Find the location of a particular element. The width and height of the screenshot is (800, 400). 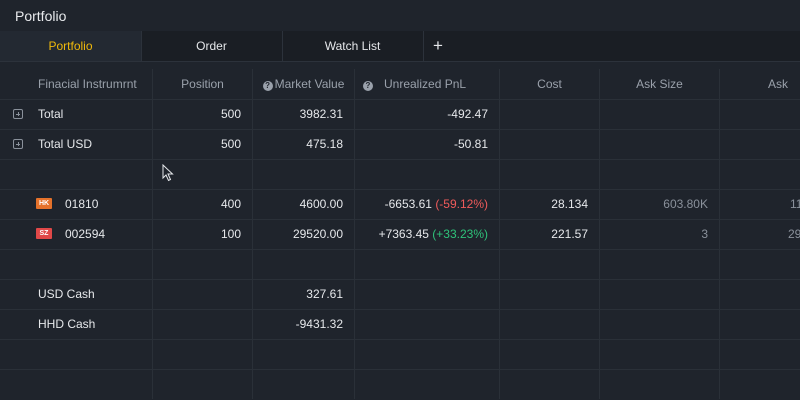

instrument-code: 002594 is located at coordinates (85, 234).